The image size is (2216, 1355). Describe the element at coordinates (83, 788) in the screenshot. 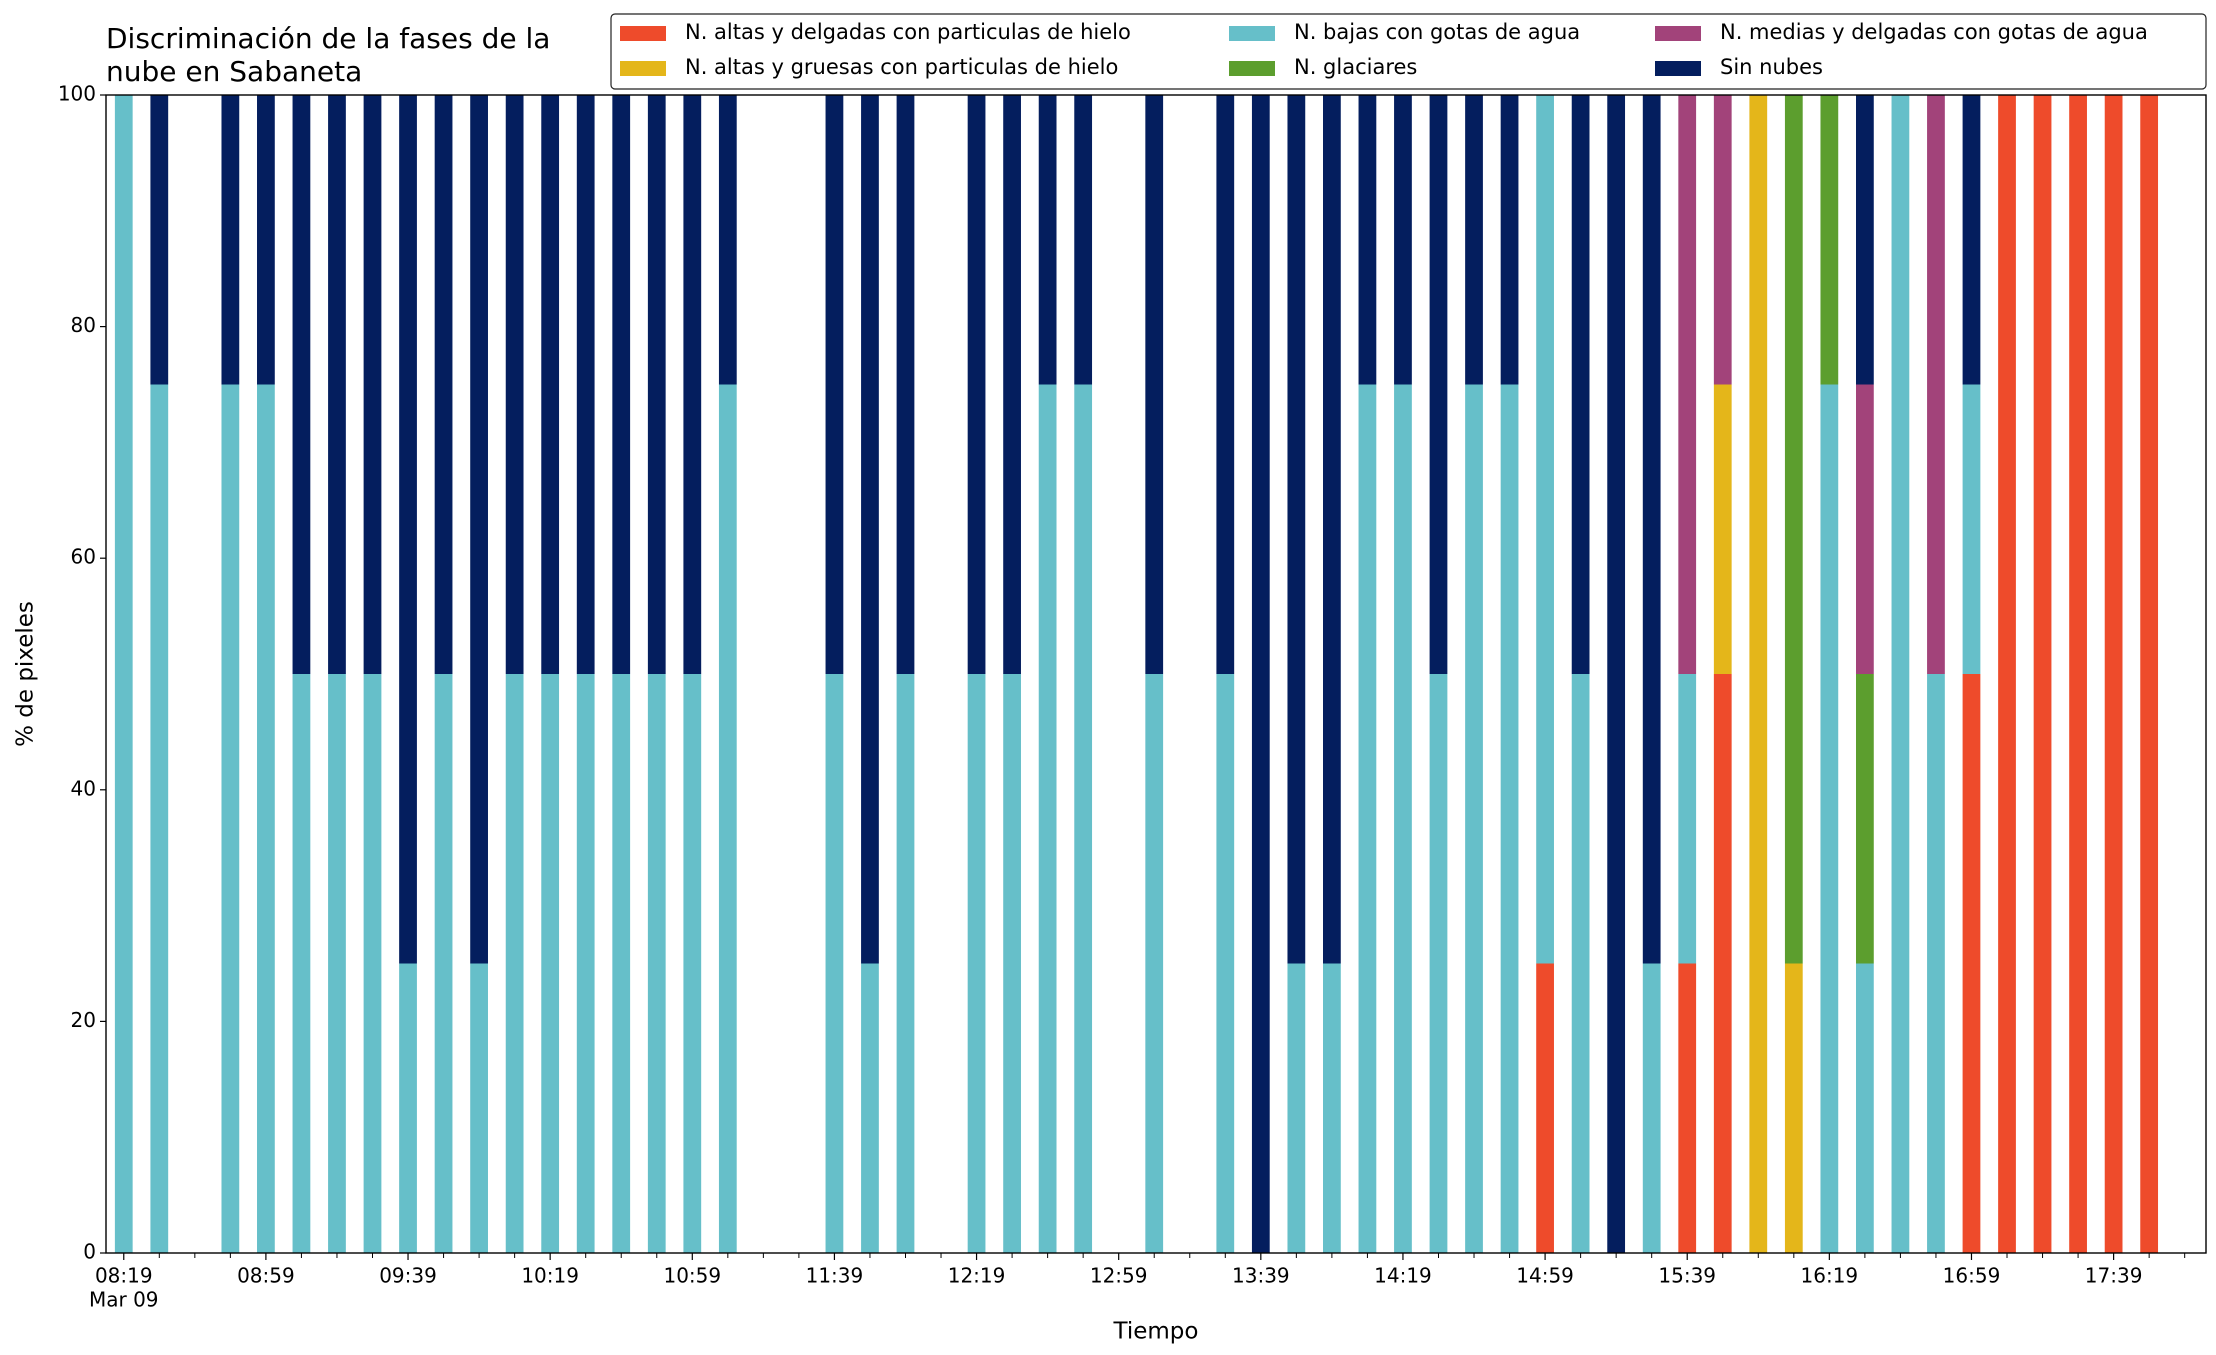

I see `y-tick-label: 40` at that location.